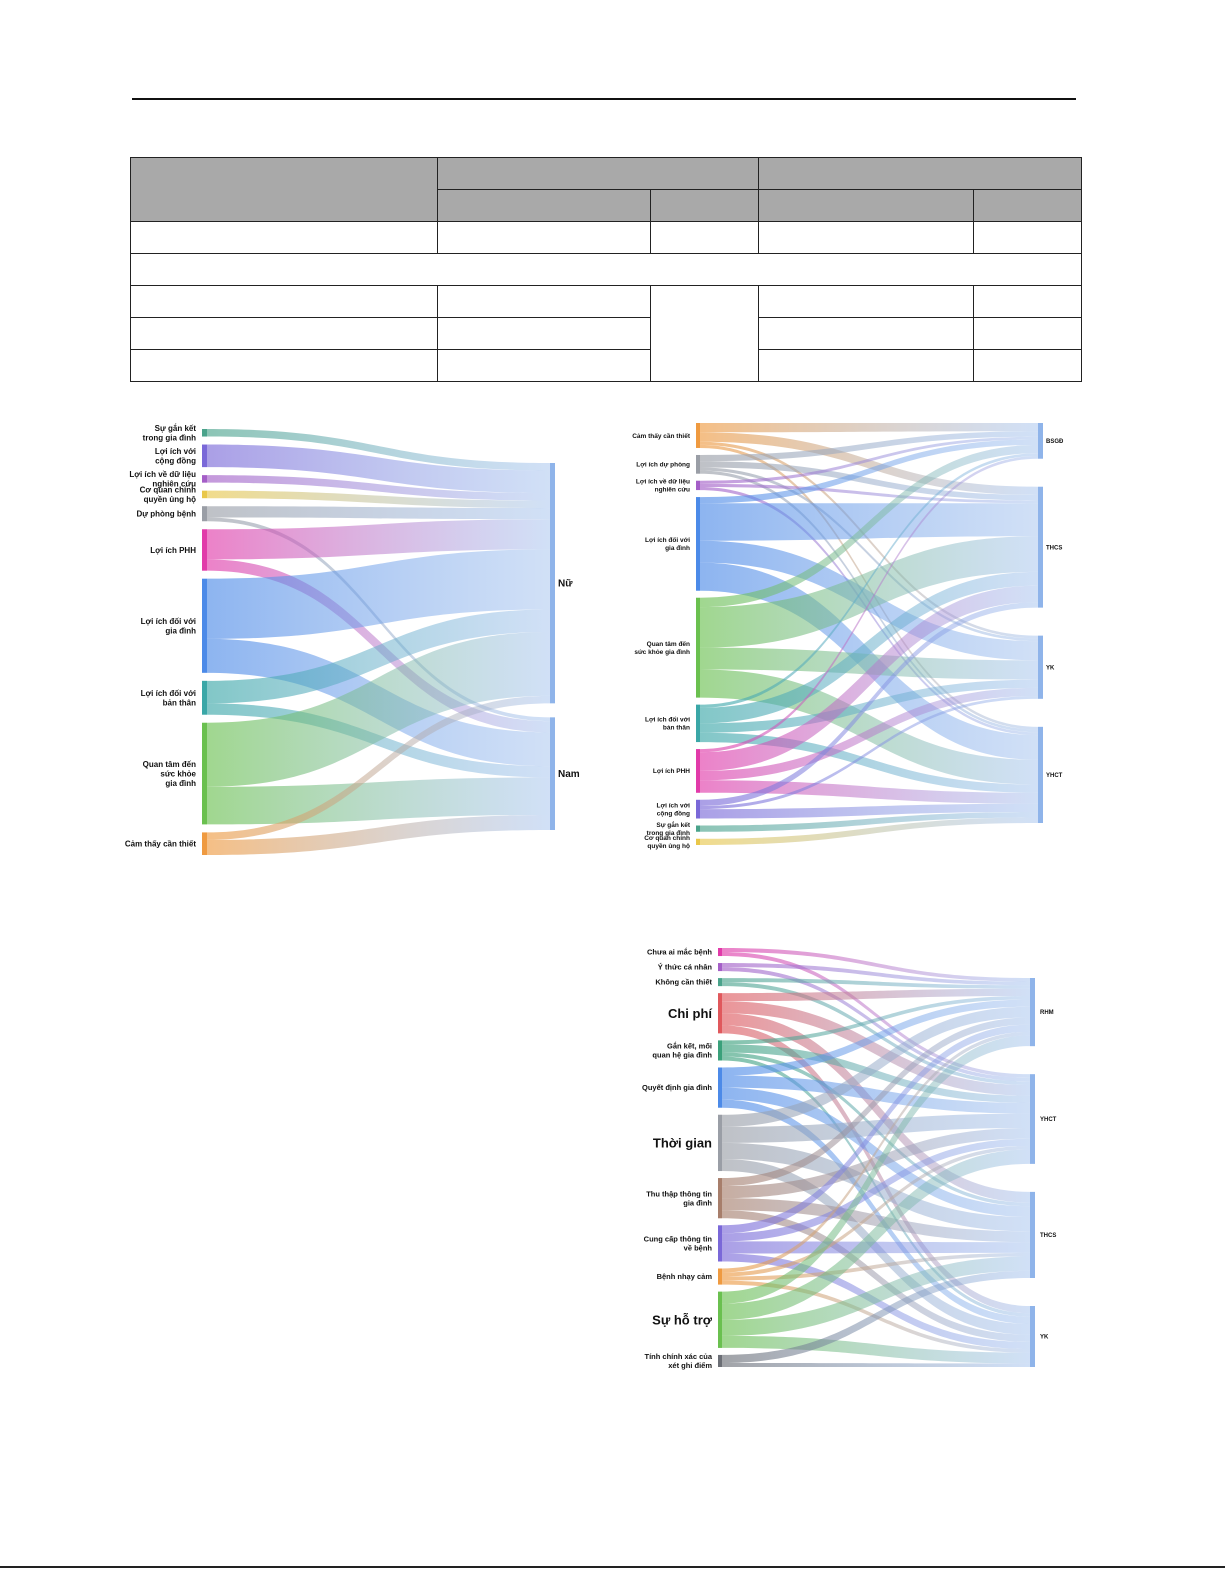  Describe the element at coordinates (1047, 1013) in the screenshot. I see `target-label: RHM` at that location.